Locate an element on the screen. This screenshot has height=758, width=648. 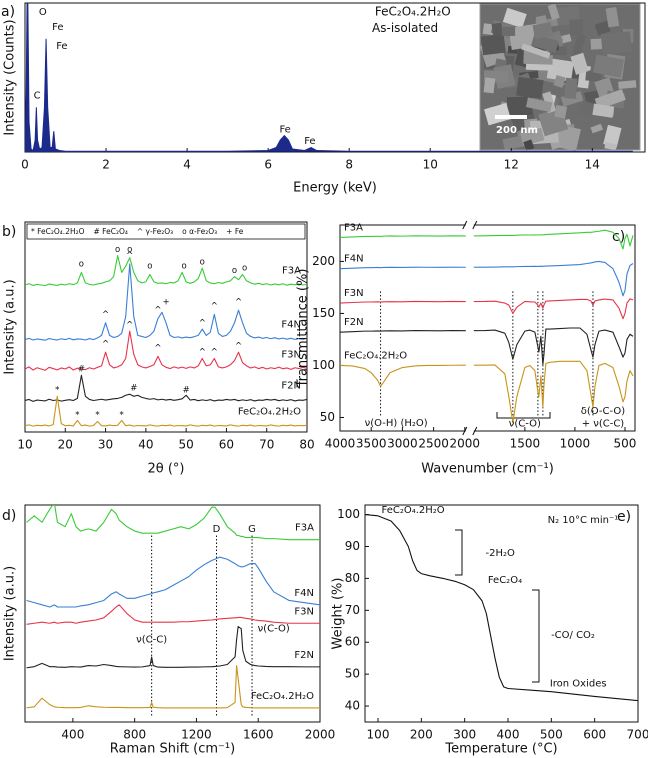
x-tick-label: 30 is located at coordinates (105, 445).